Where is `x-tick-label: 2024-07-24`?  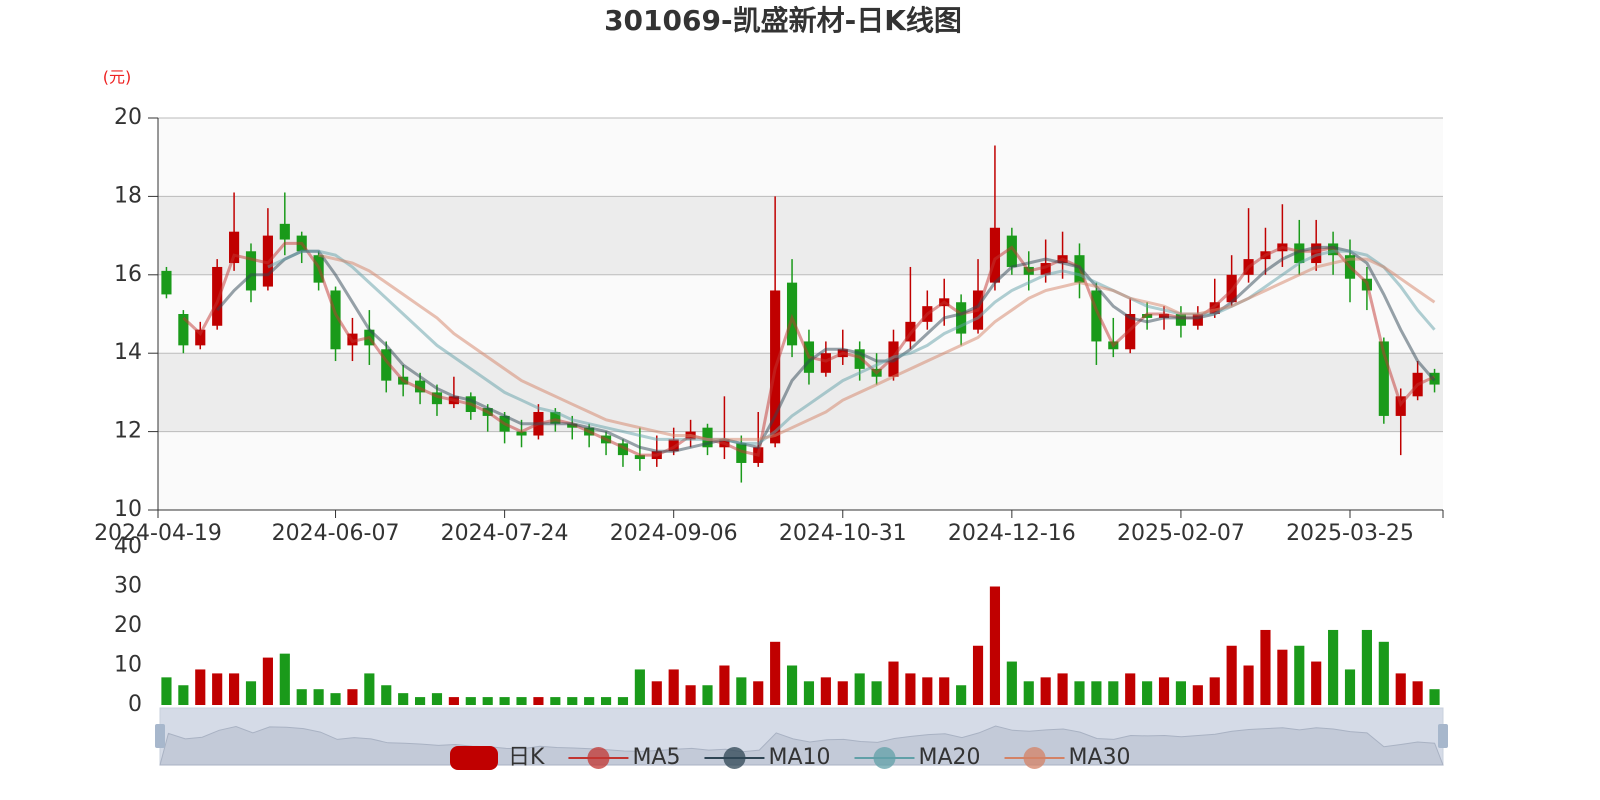 x-tick-label: 2024-07-24 is located at coordinates (505, 533).